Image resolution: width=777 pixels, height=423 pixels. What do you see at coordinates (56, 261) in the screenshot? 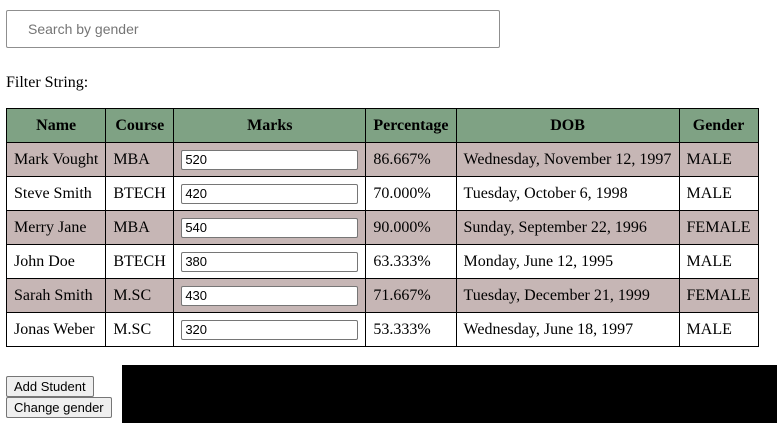
I see `cell-name: John Doe` at bounding box center [56, 261].